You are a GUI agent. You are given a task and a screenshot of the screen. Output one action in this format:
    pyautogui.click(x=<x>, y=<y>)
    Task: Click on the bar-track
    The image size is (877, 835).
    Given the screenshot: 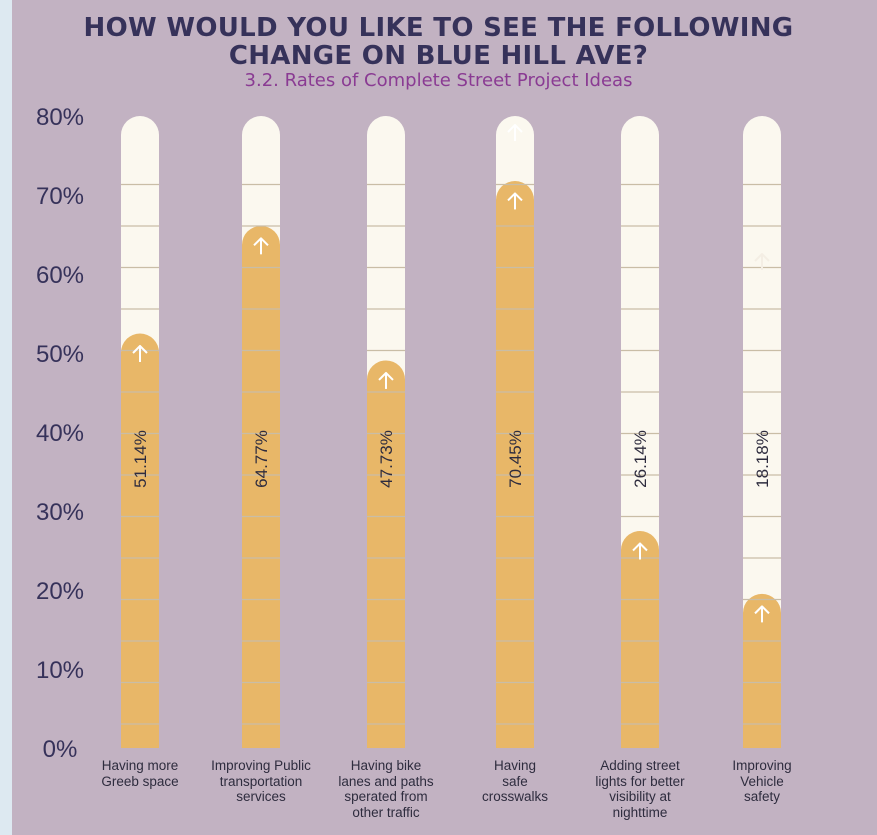 What is the action you would take?
    pyautogui.click(x=762, y=432)
    